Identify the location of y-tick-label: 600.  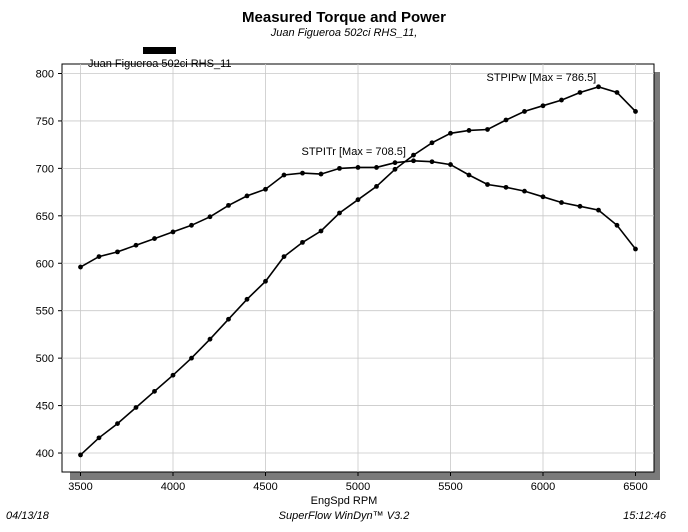
(45, 264).